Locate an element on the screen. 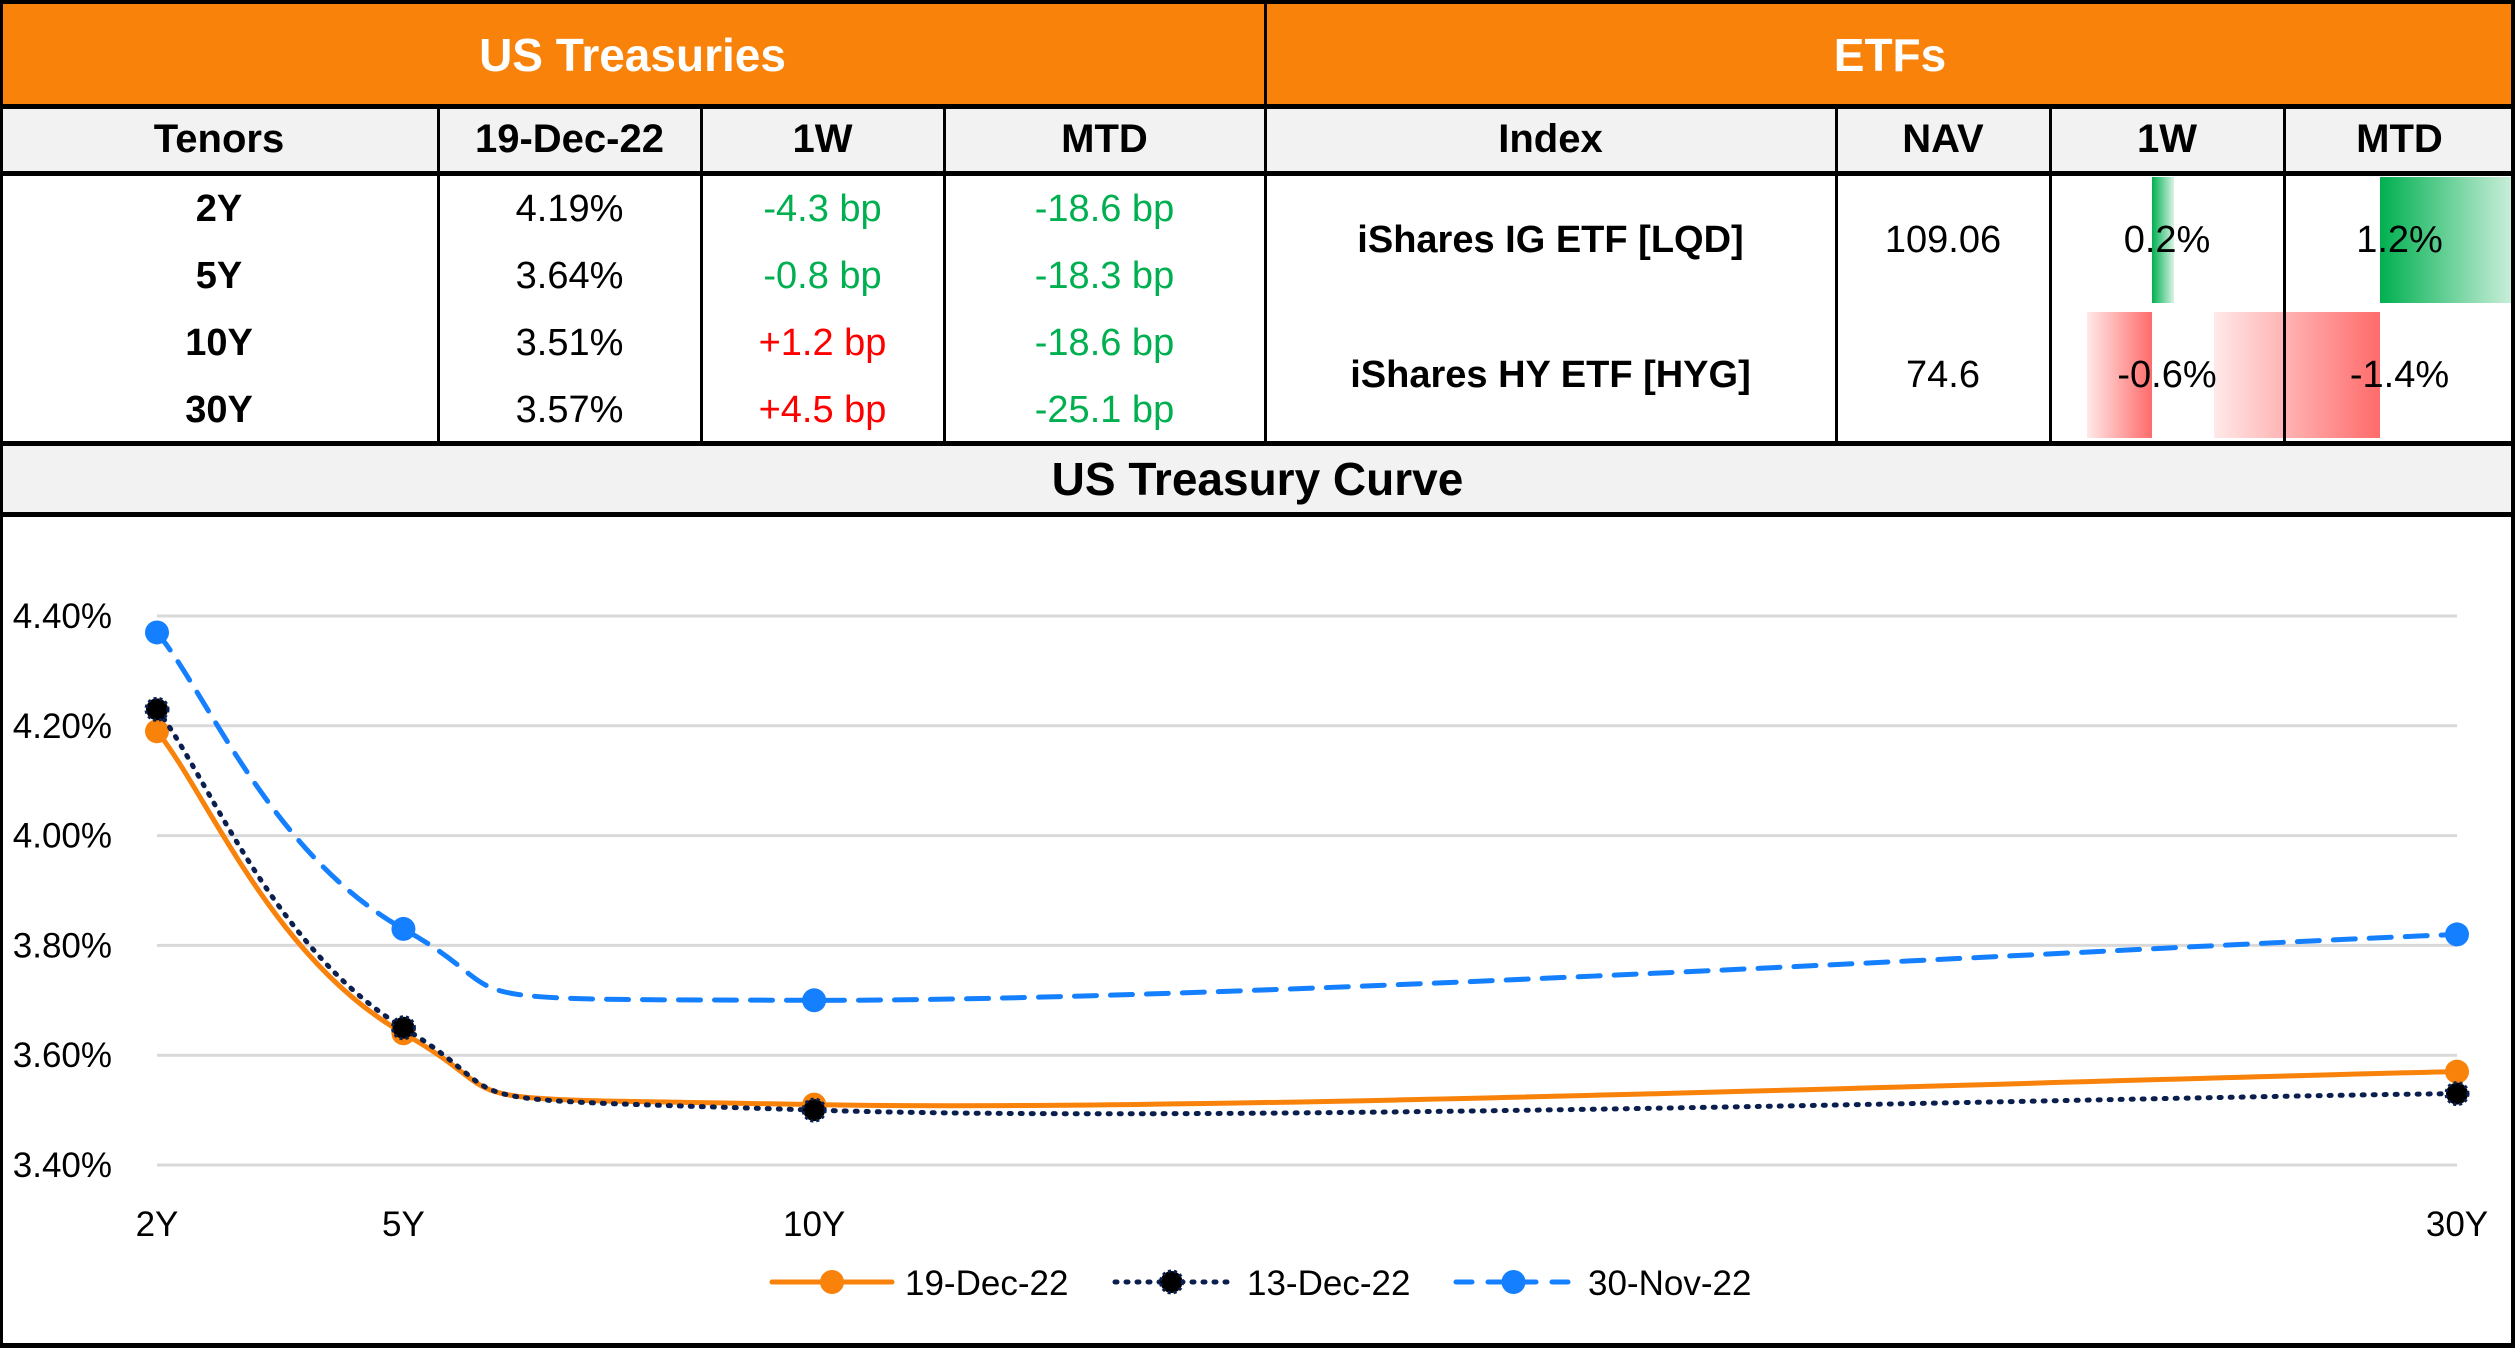 The width and height of the screenshot is (2515, 1348). chart-title-band: US Treasury Curve is located at coordinates (1257, 479).